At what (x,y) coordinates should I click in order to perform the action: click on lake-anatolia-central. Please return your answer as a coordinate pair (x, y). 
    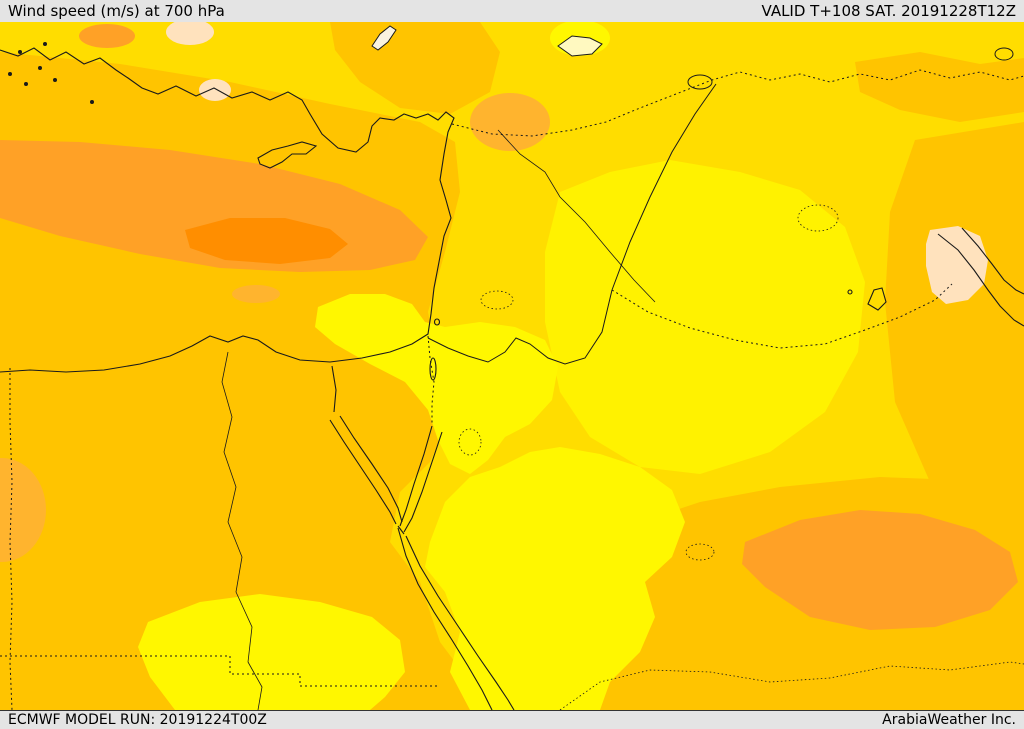
    Looking at the image, I should click on (580, 46).